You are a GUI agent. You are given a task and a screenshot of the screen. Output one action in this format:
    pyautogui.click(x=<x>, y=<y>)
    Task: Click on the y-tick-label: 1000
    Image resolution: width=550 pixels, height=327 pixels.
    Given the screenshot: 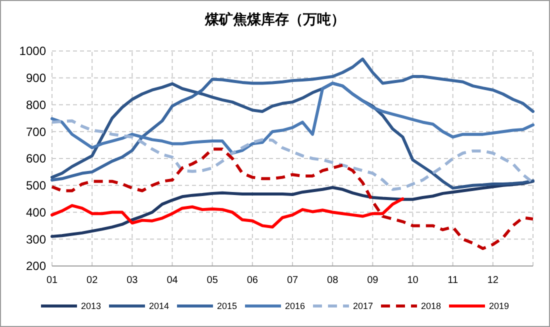 What is the action you would take?
    pyautogui.click(x=32, y=51)
    